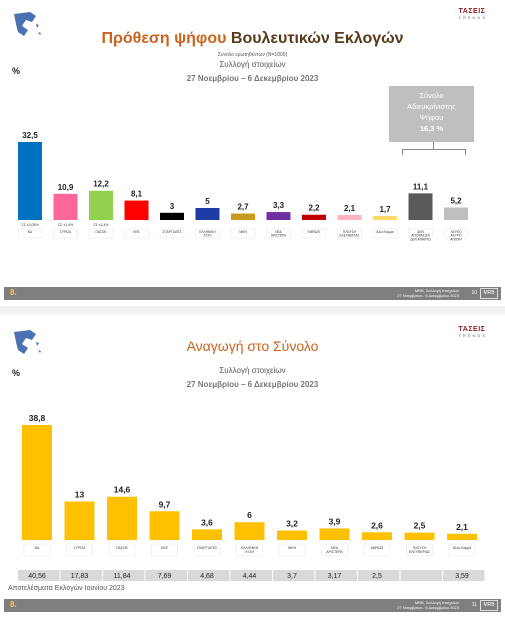 The width and height of the screenshot is (505, 634). What do you see at coordinates (243, 207) in the screenshot?
I see `value-label: 2,7` at bounding box center [243, 207].